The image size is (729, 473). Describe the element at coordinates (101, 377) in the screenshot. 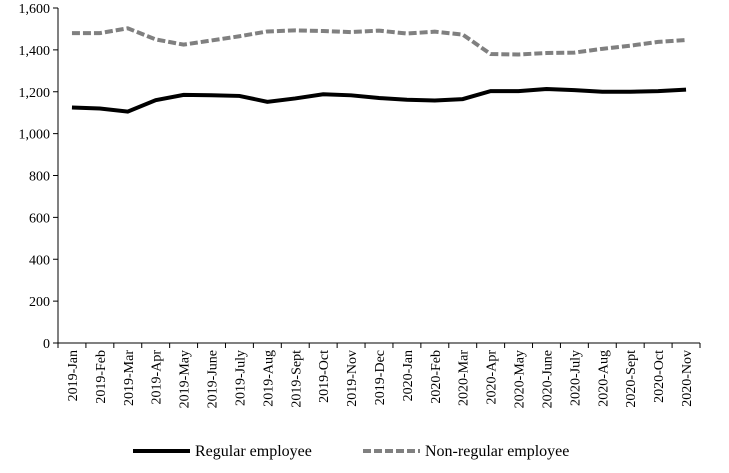

I see `x-tick-label: 2019-Feb` at that location.